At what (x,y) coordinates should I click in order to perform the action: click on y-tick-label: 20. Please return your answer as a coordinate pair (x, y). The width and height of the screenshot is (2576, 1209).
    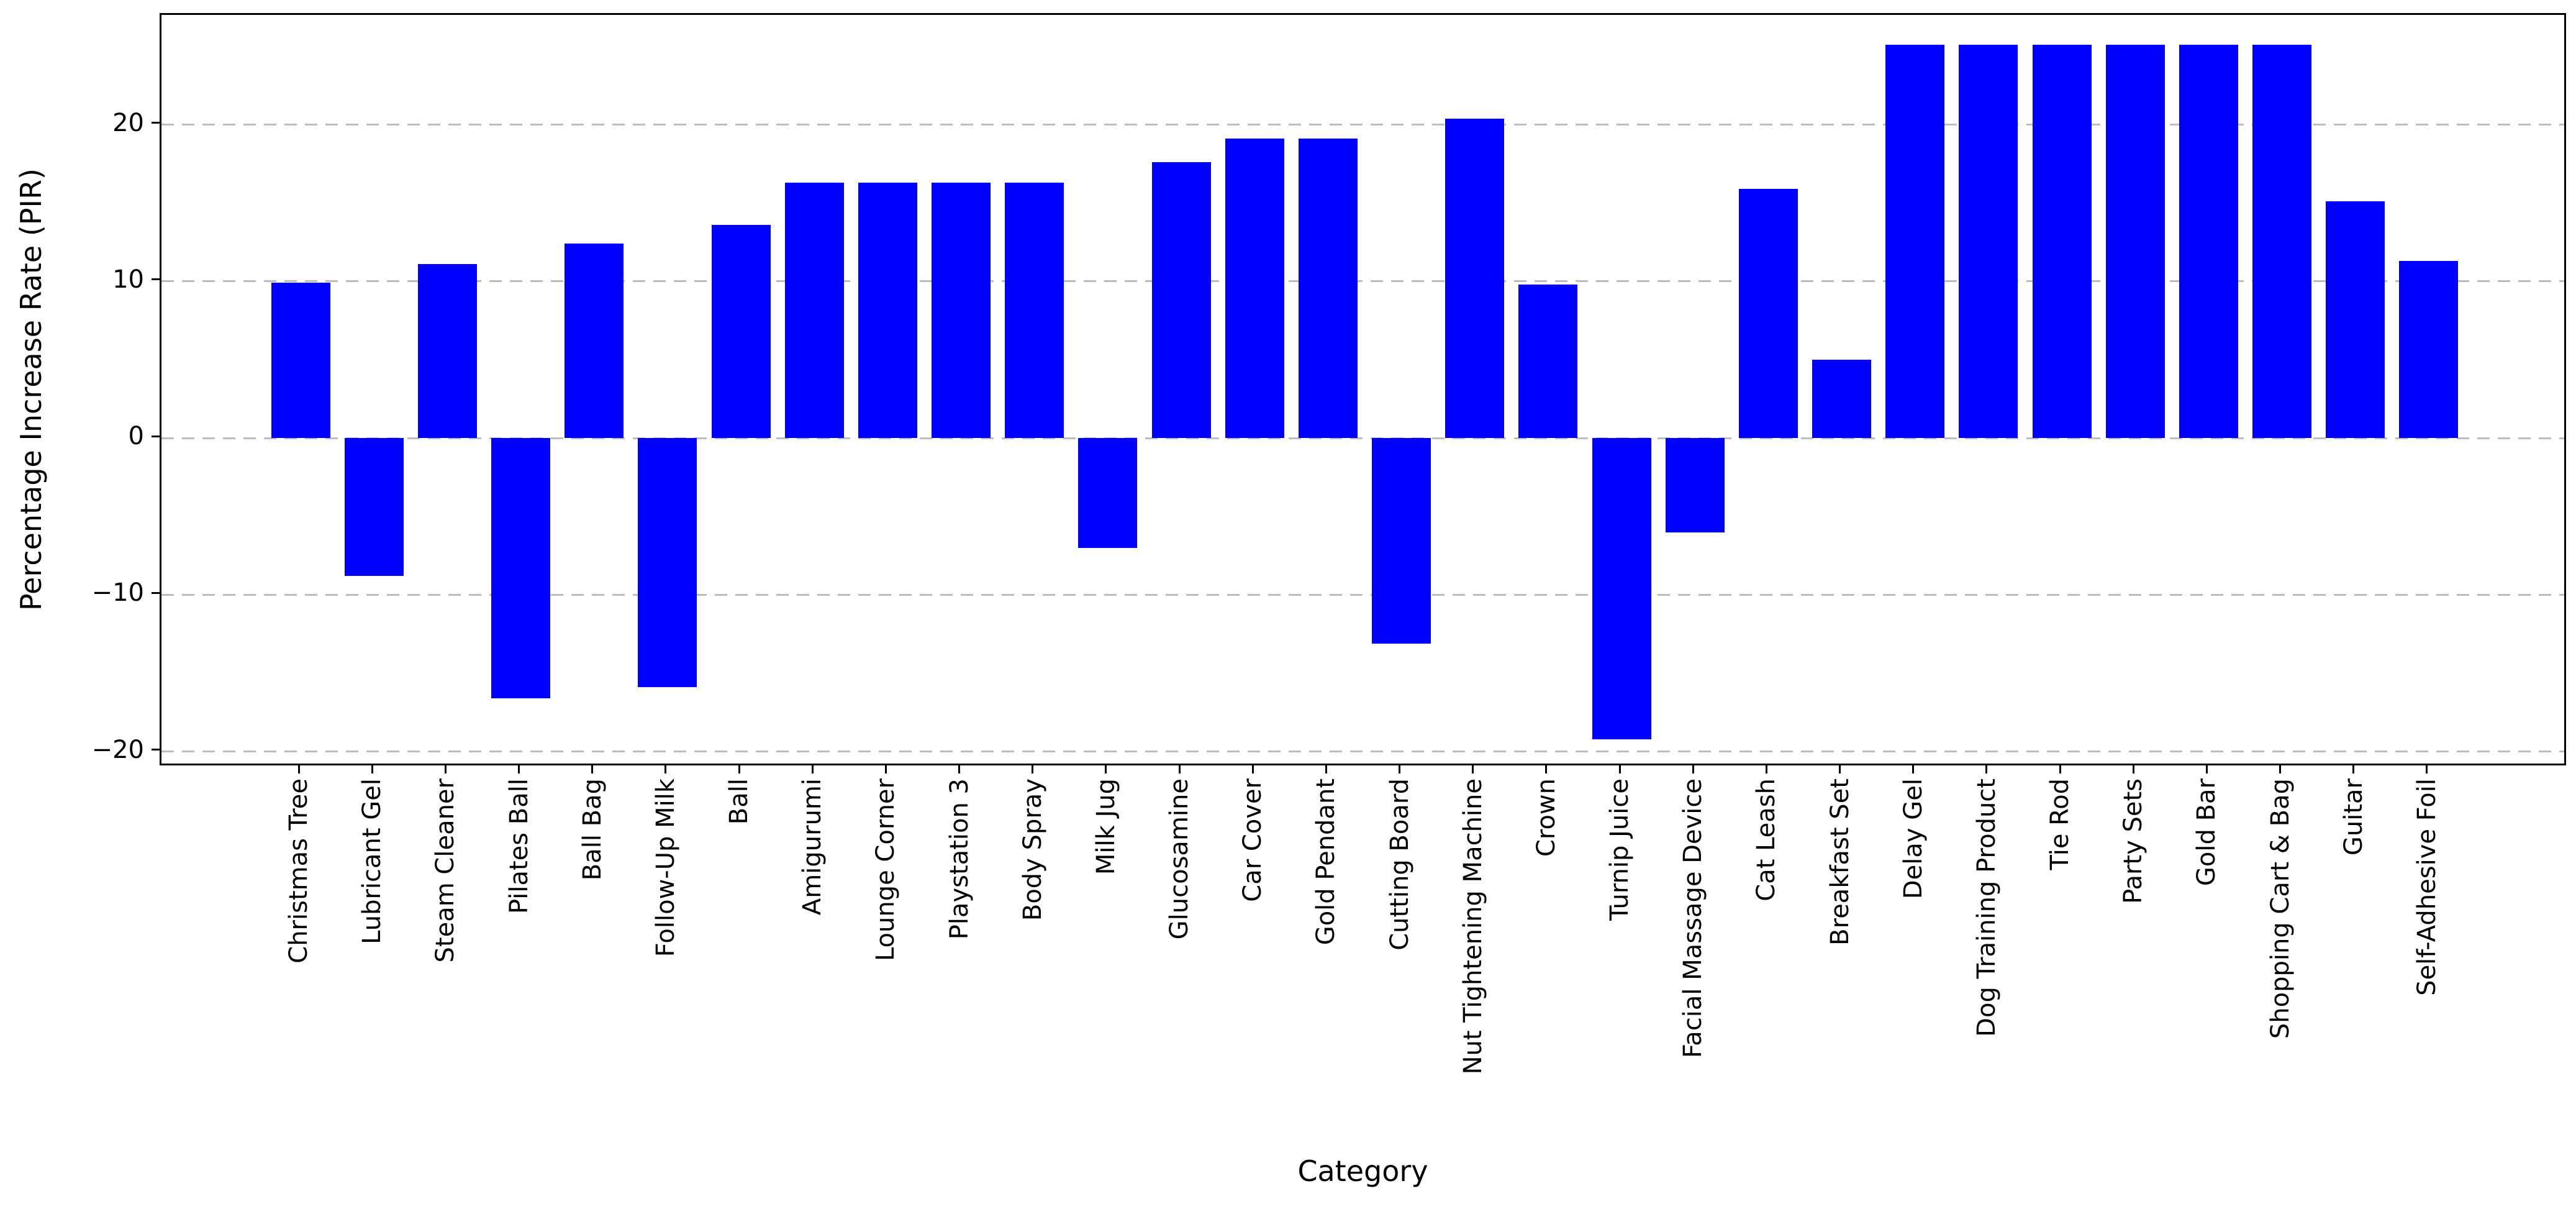
    Looking at the image, I should click on (128, 122).